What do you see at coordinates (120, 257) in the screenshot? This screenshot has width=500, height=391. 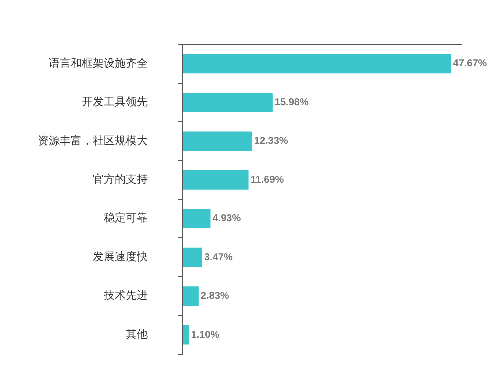 I see `y-tick-label: 发展速度快` at bounding box center [120, 257].